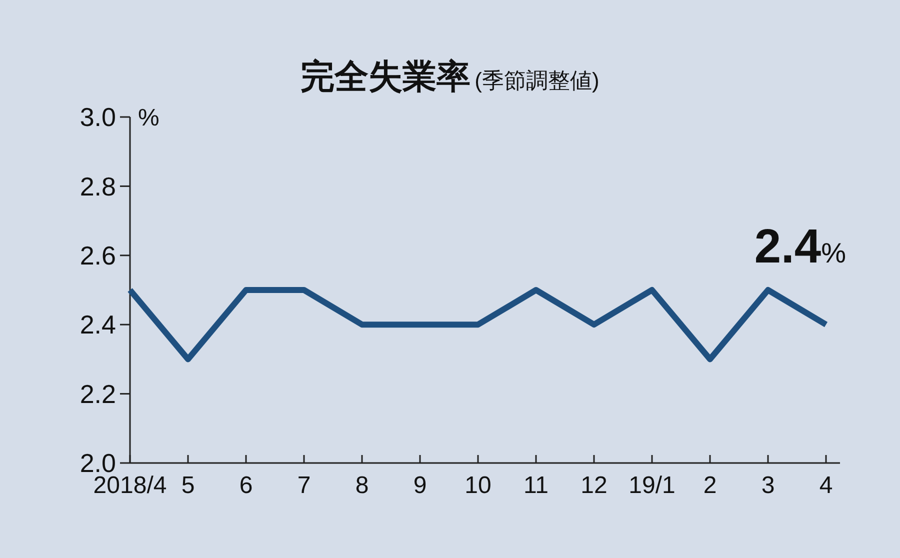 This screenshot has height=558, width=900. I want to click on x-tick-label: 5, so click(188, 485).